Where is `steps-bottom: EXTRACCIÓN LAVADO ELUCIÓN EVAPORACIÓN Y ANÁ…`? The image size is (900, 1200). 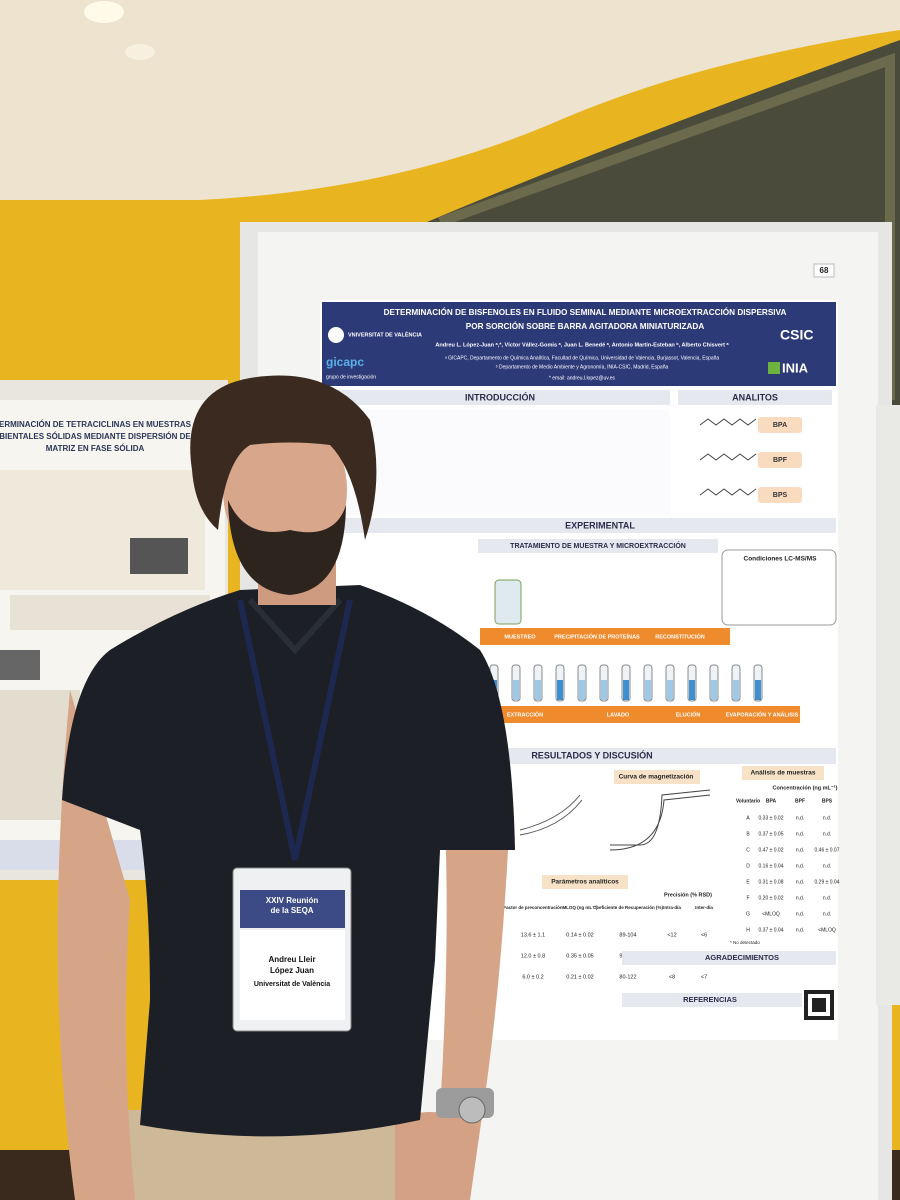 steps-bottom: EXTRACCIÓN LAVADO ELUCIÓN EVAPORACIÓN Y ANÁ… is located at coordinates (653, 714).